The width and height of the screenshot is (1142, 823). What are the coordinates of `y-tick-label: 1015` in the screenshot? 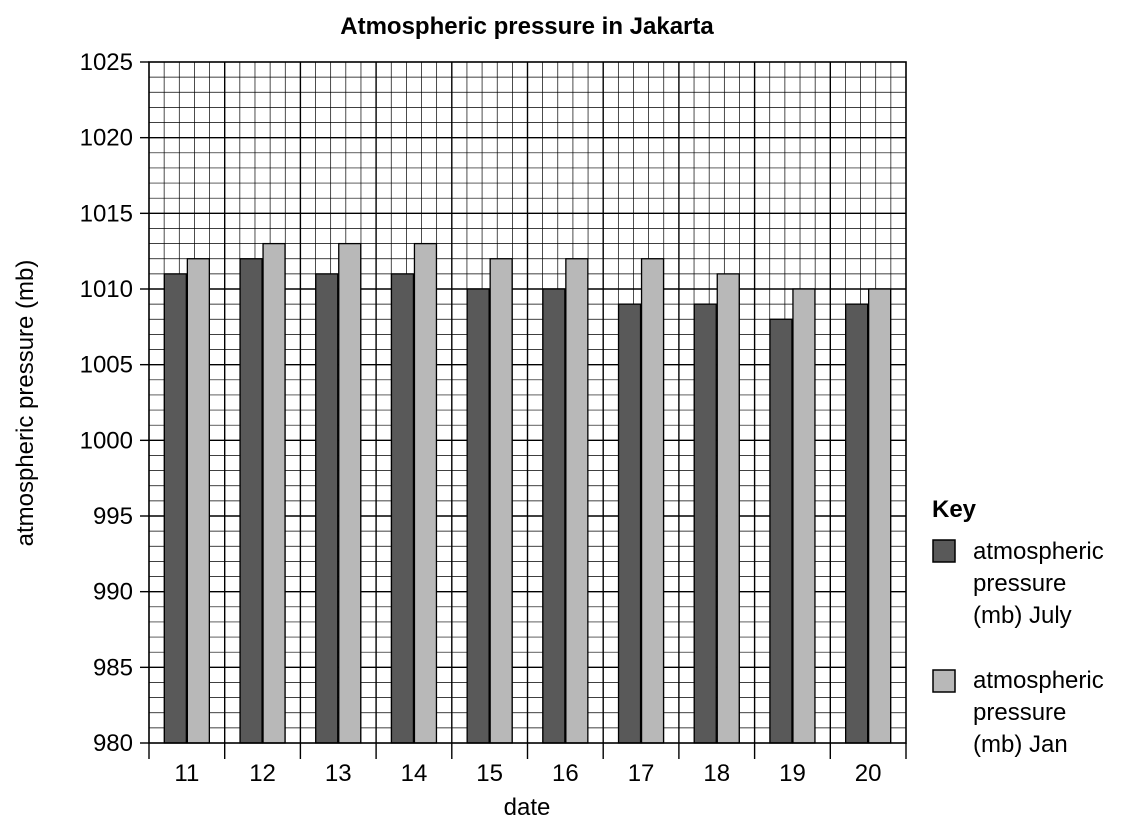 It's located at (106, 213).